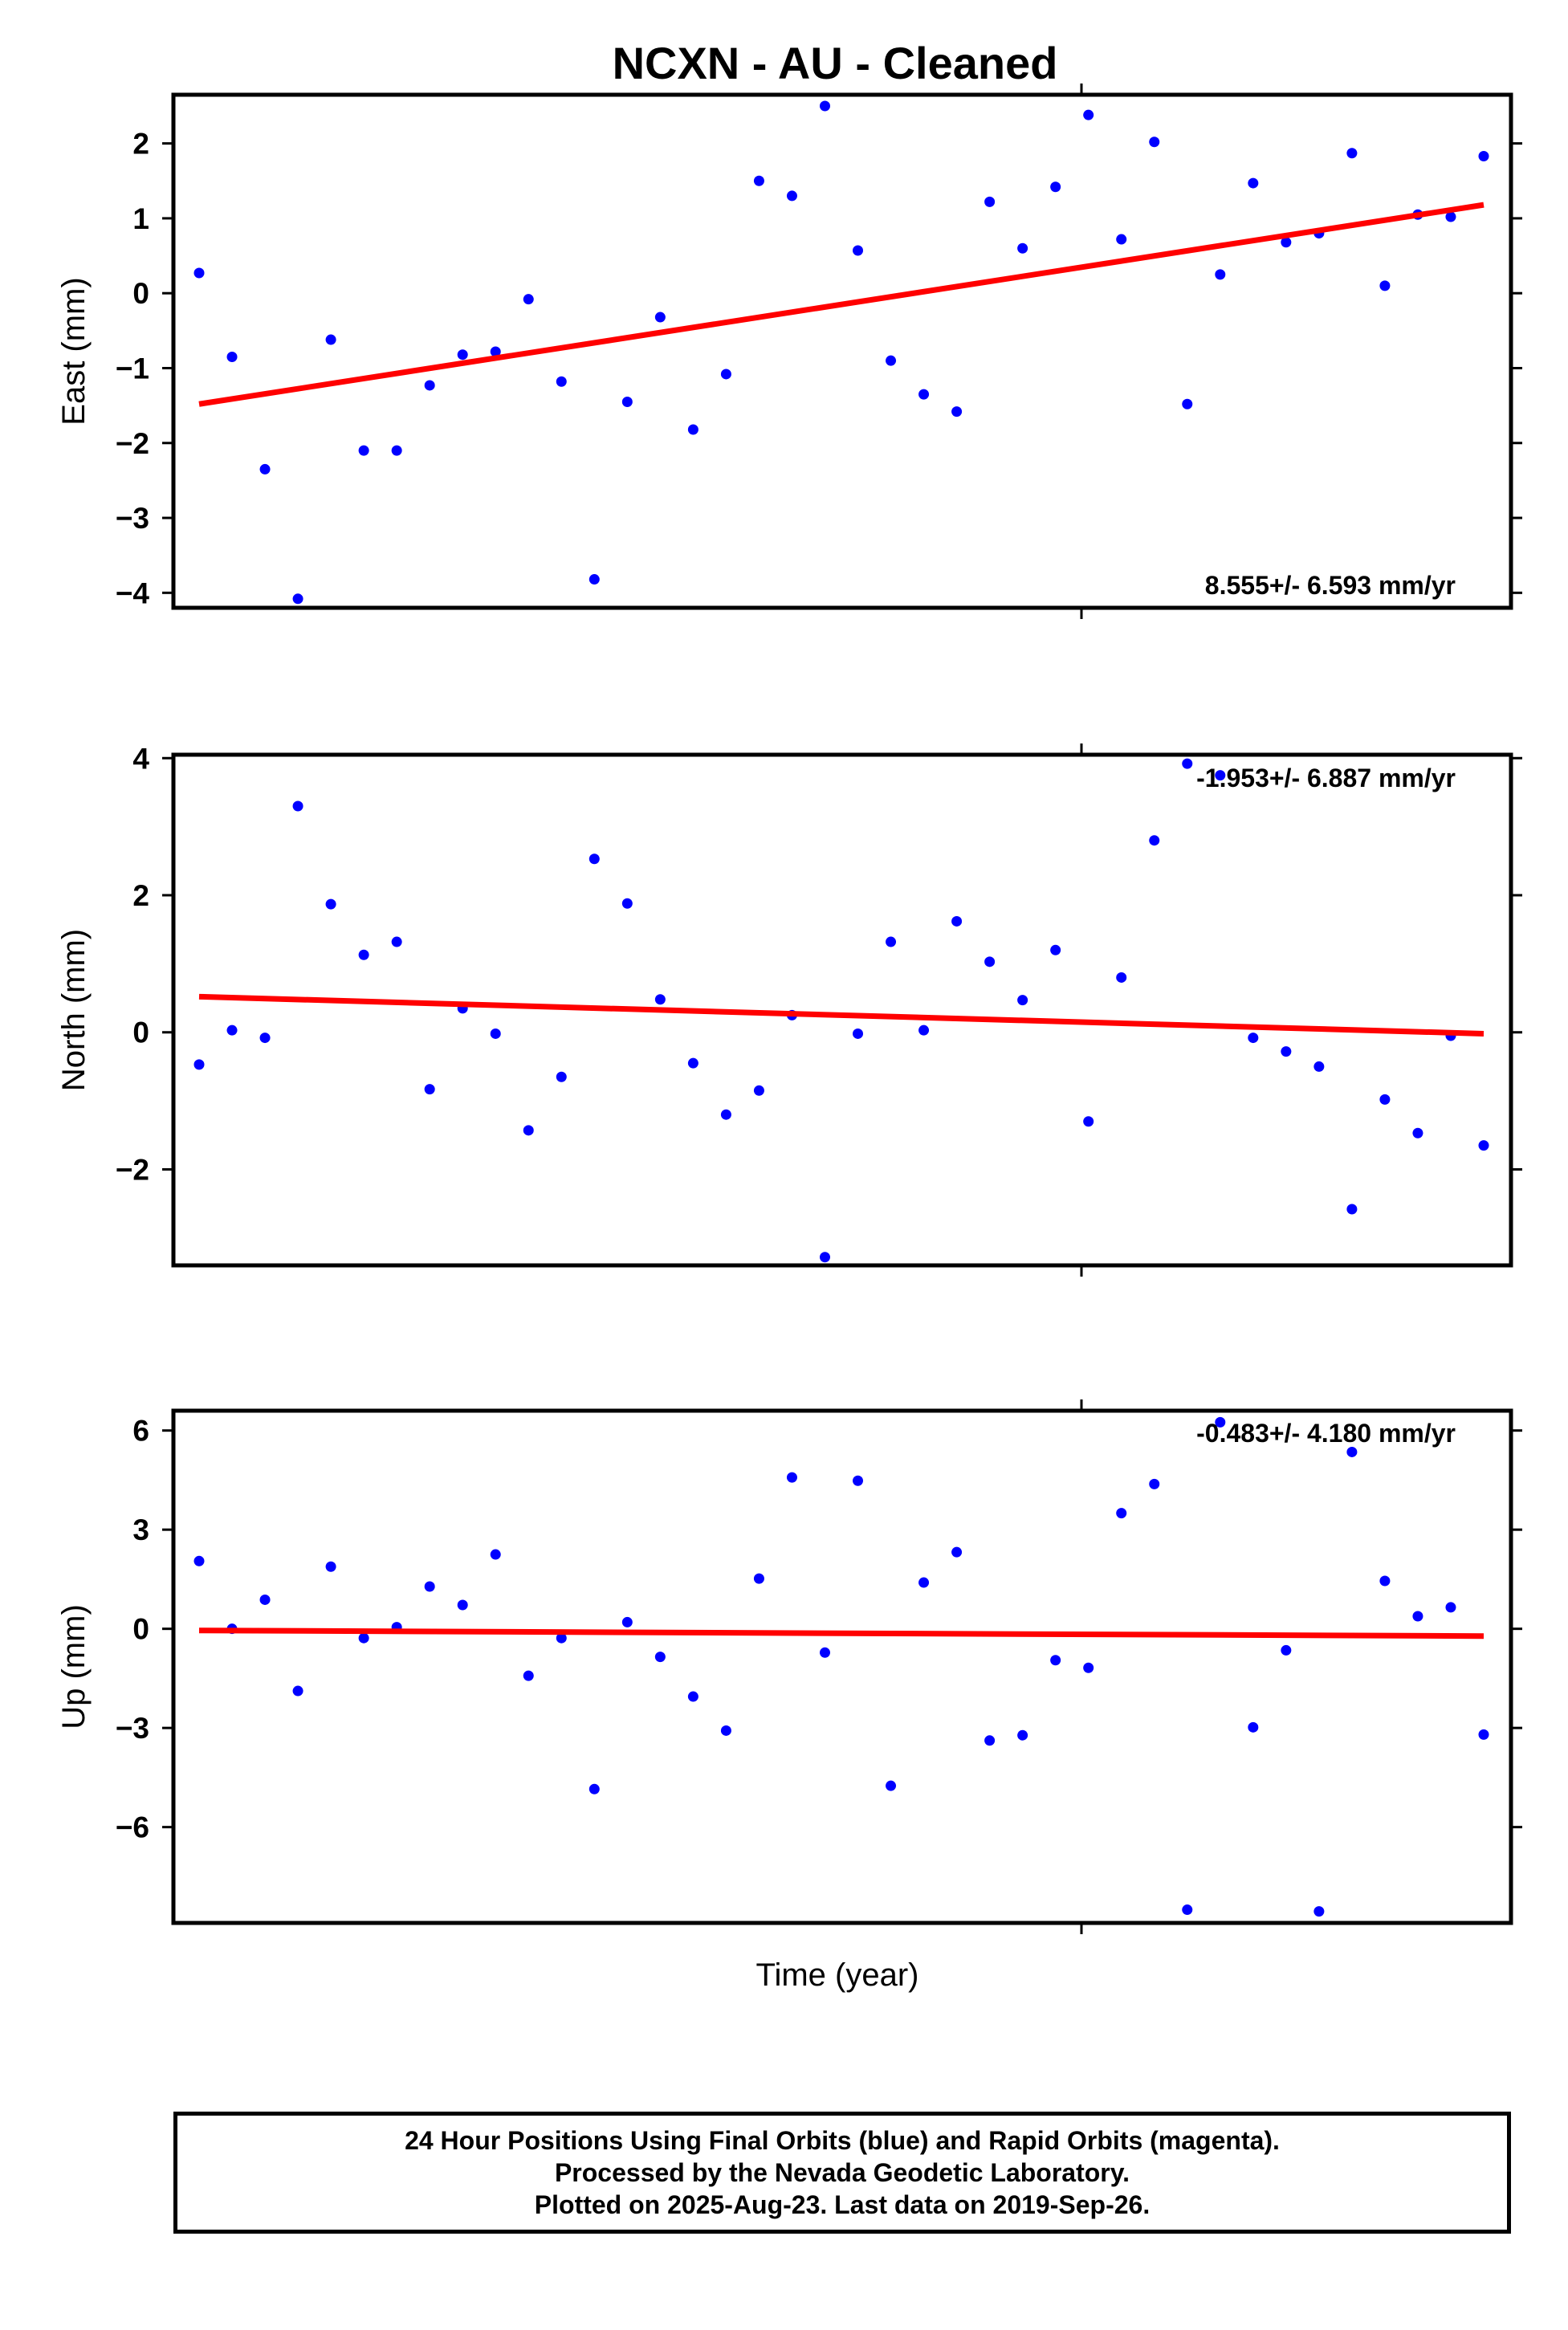 The image size is (1568, 2330). What do you see at coordinates (841, 304) in the screenshot?
I see `east-trend-line` at bounding box center [841, 304].